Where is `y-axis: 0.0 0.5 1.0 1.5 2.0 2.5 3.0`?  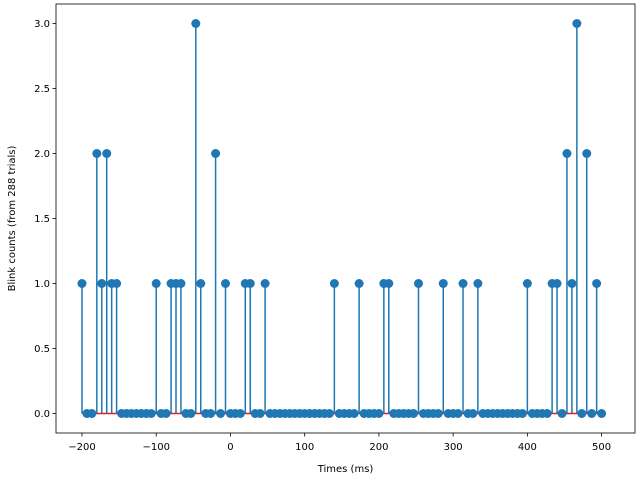 y-axis: 0.0 0.5 1.0 1.5 2.0 2.5 3.0 is located at coordinates (45, 219).